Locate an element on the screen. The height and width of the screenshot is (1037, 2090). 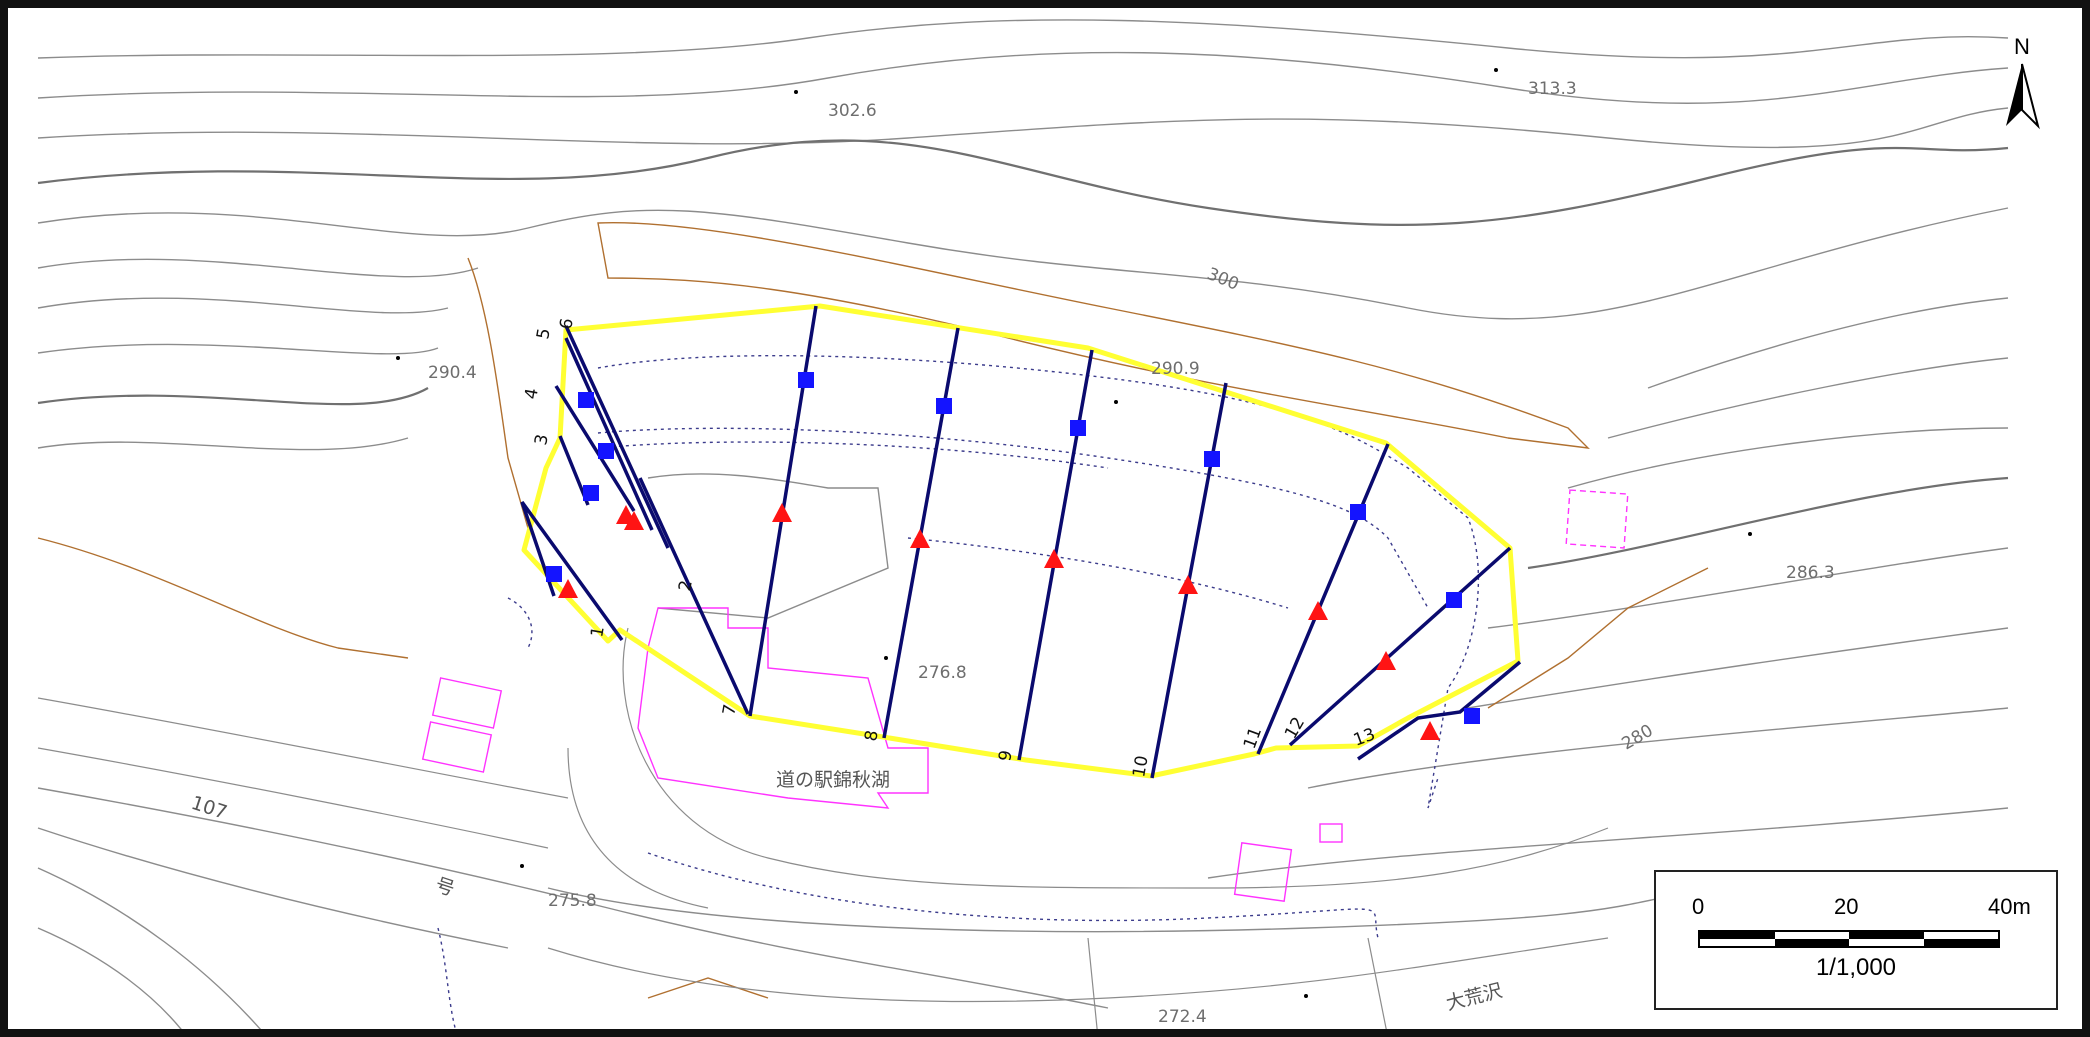
line-number-label: 8 is located at coordinates (872, 736).